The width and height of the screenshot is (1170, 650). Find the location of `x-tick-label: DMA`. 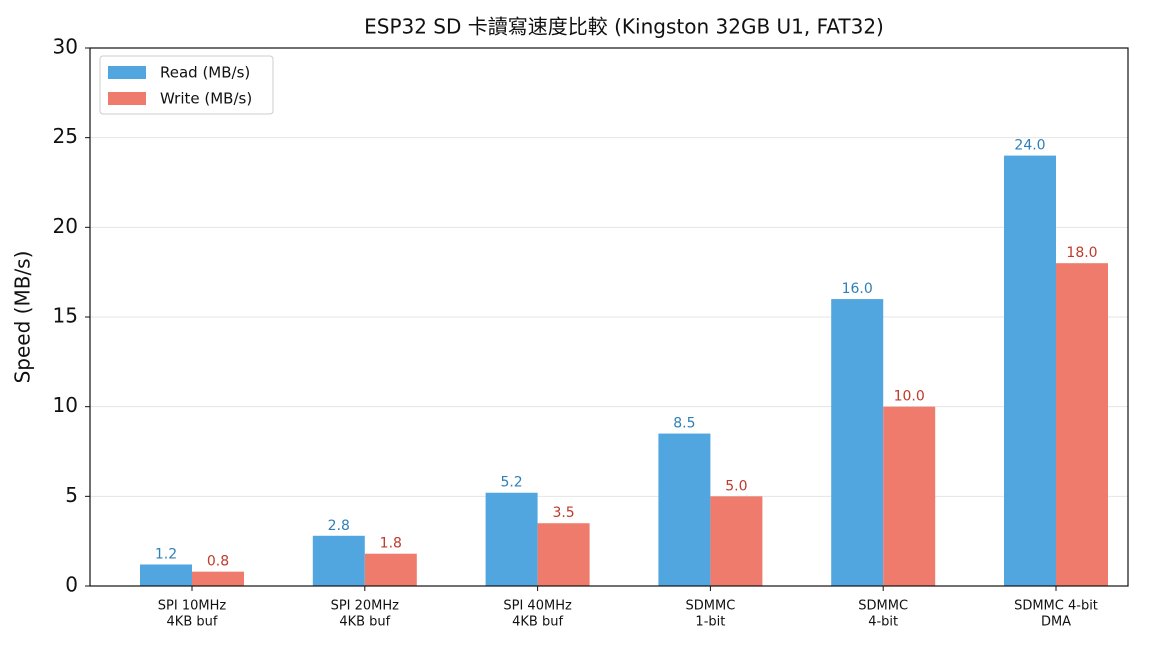

x-tick-label: DMA is located at coordinates (1056, 622).